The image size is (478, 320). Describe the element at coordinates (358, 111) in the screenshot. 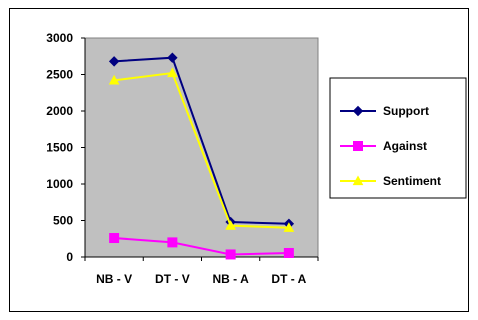

I see `legend-marker-support` at that location.